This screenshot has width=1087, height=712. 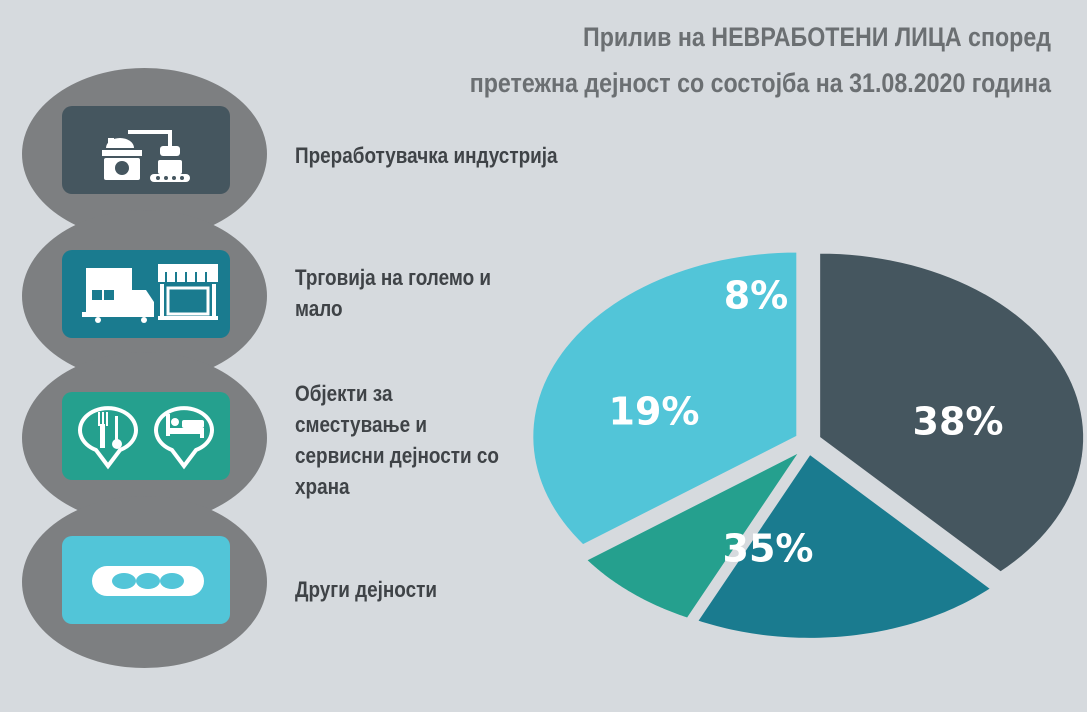 I want to click on label-line: Трговија на големо и, so click(x=393, y=277).